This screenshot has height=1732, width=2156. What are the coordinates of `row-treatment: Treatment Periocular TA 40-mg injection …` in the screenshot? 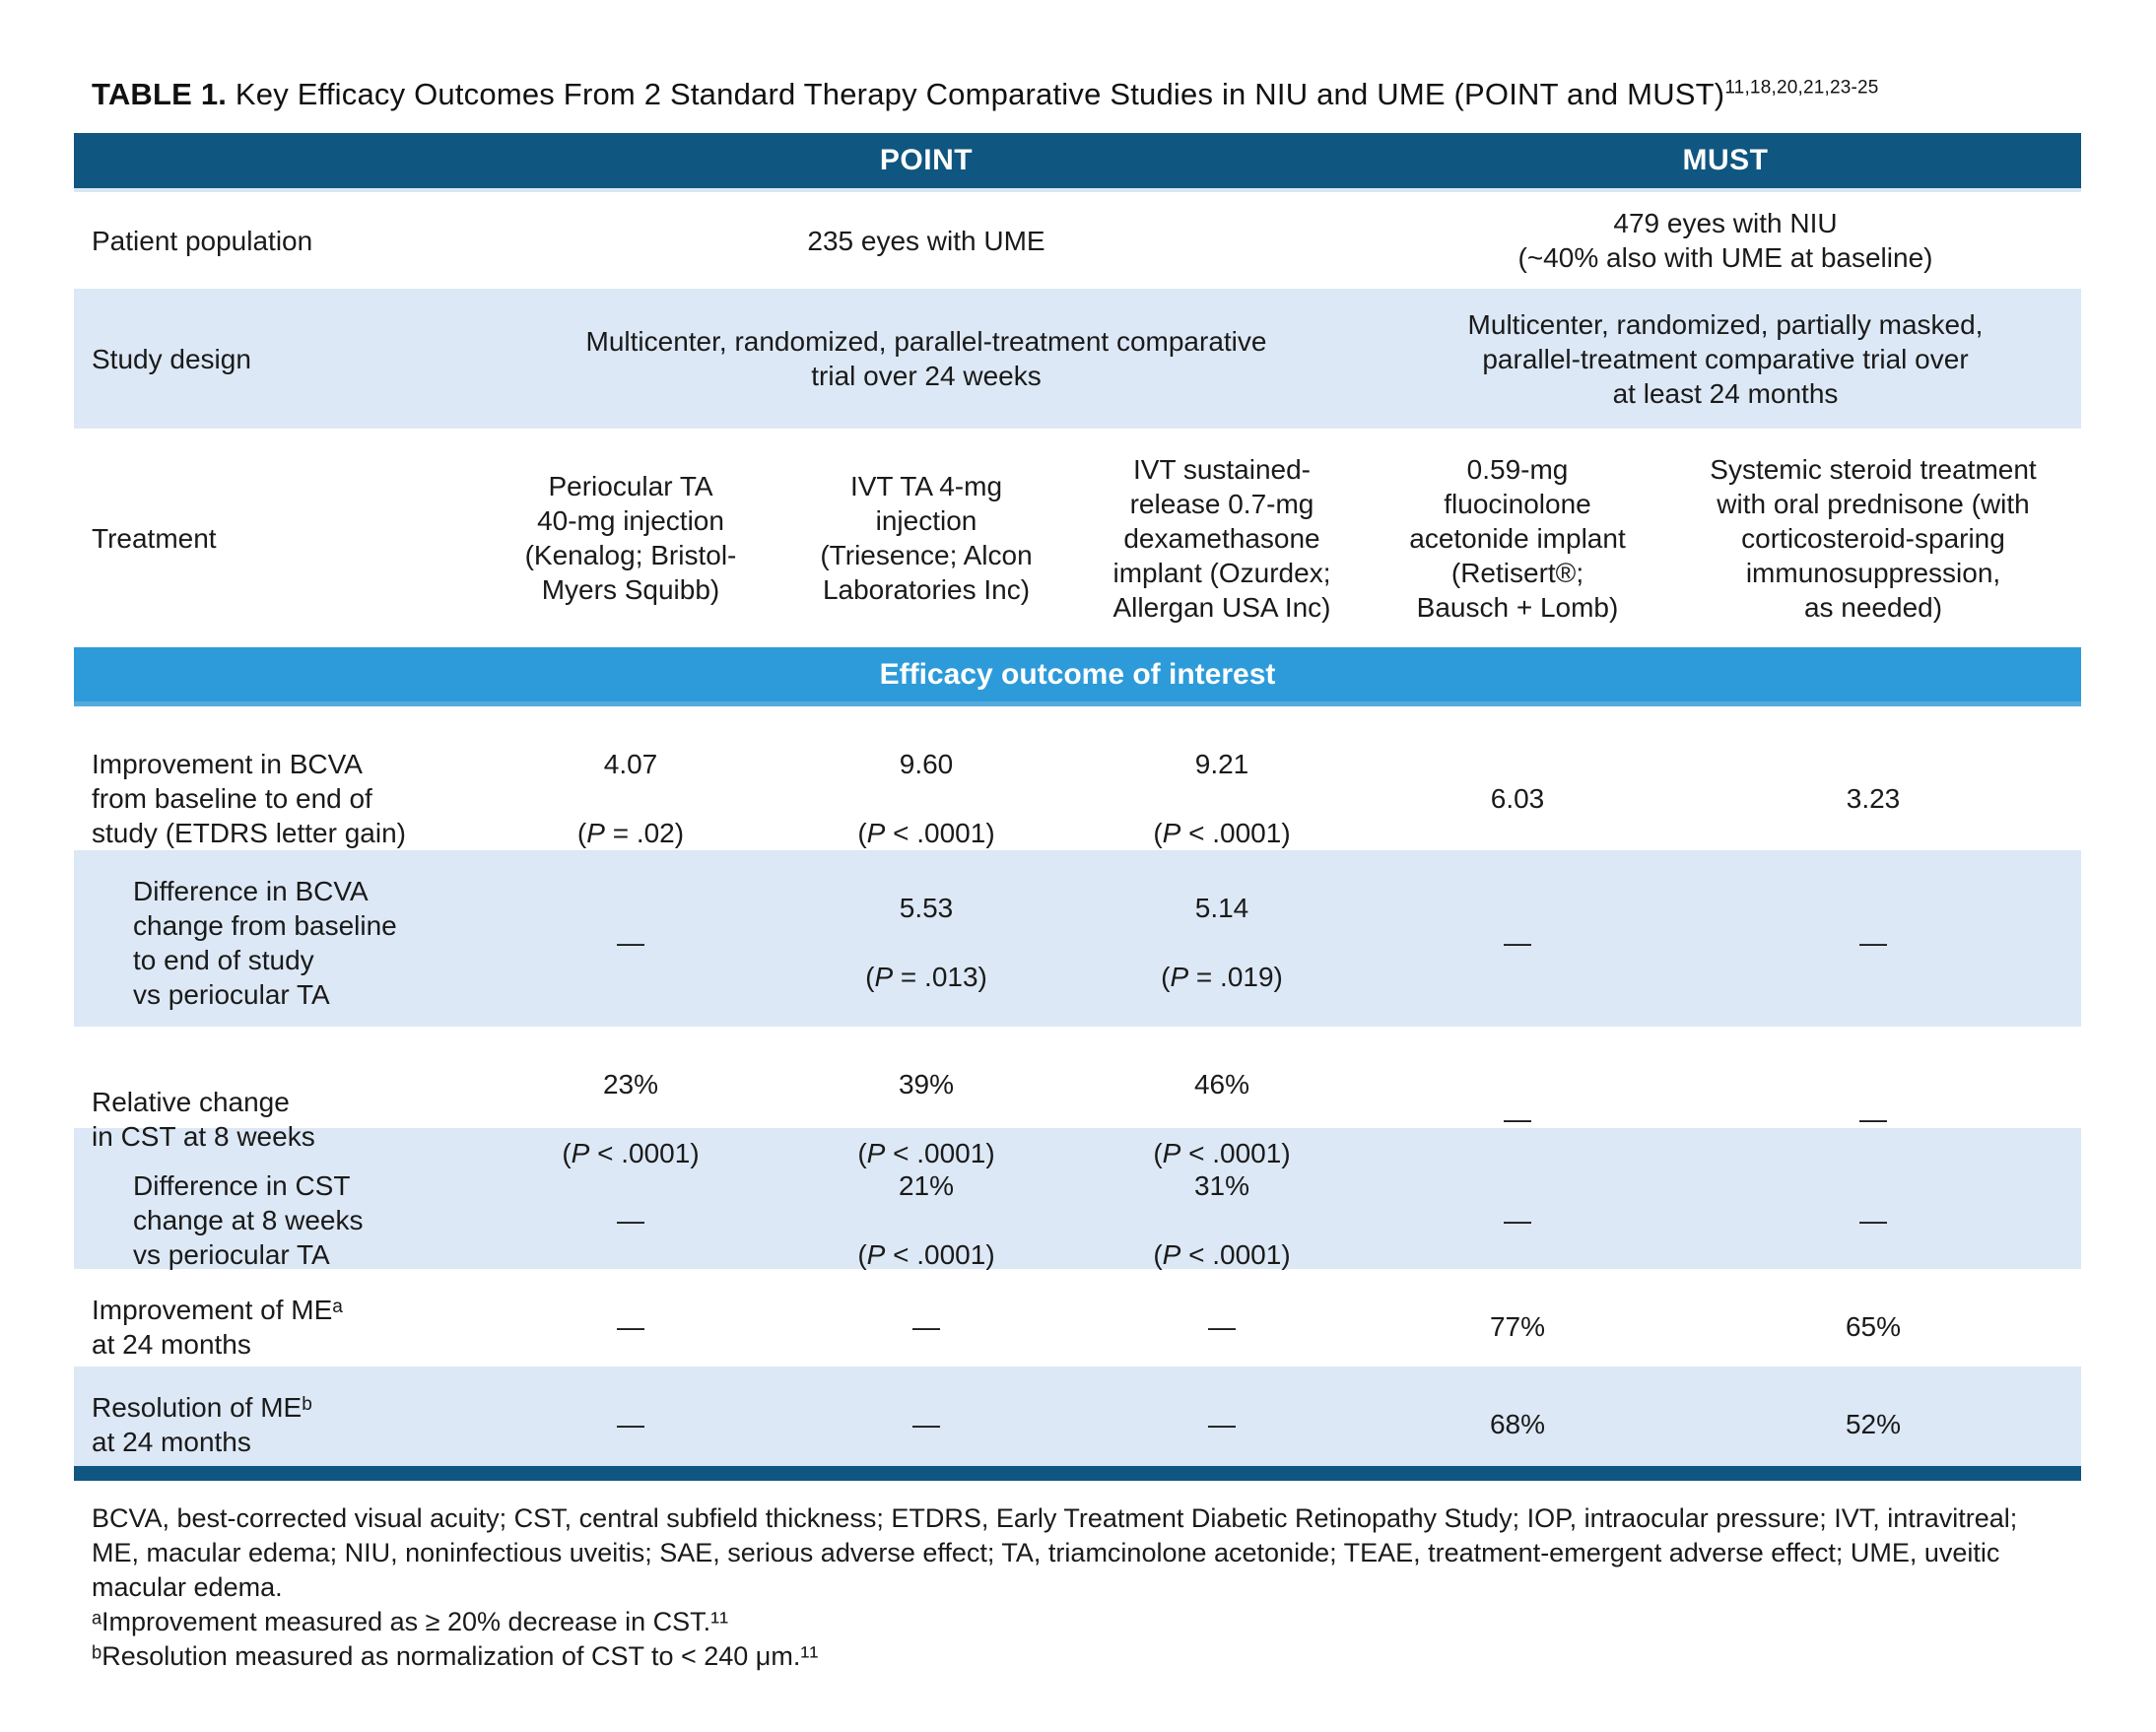 It's located at (1077, 538).